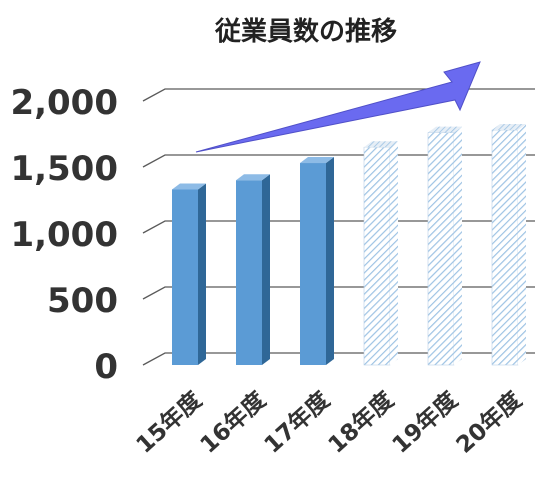  I want to click on chart-title: 従業員数の推移, so click(305, 32).